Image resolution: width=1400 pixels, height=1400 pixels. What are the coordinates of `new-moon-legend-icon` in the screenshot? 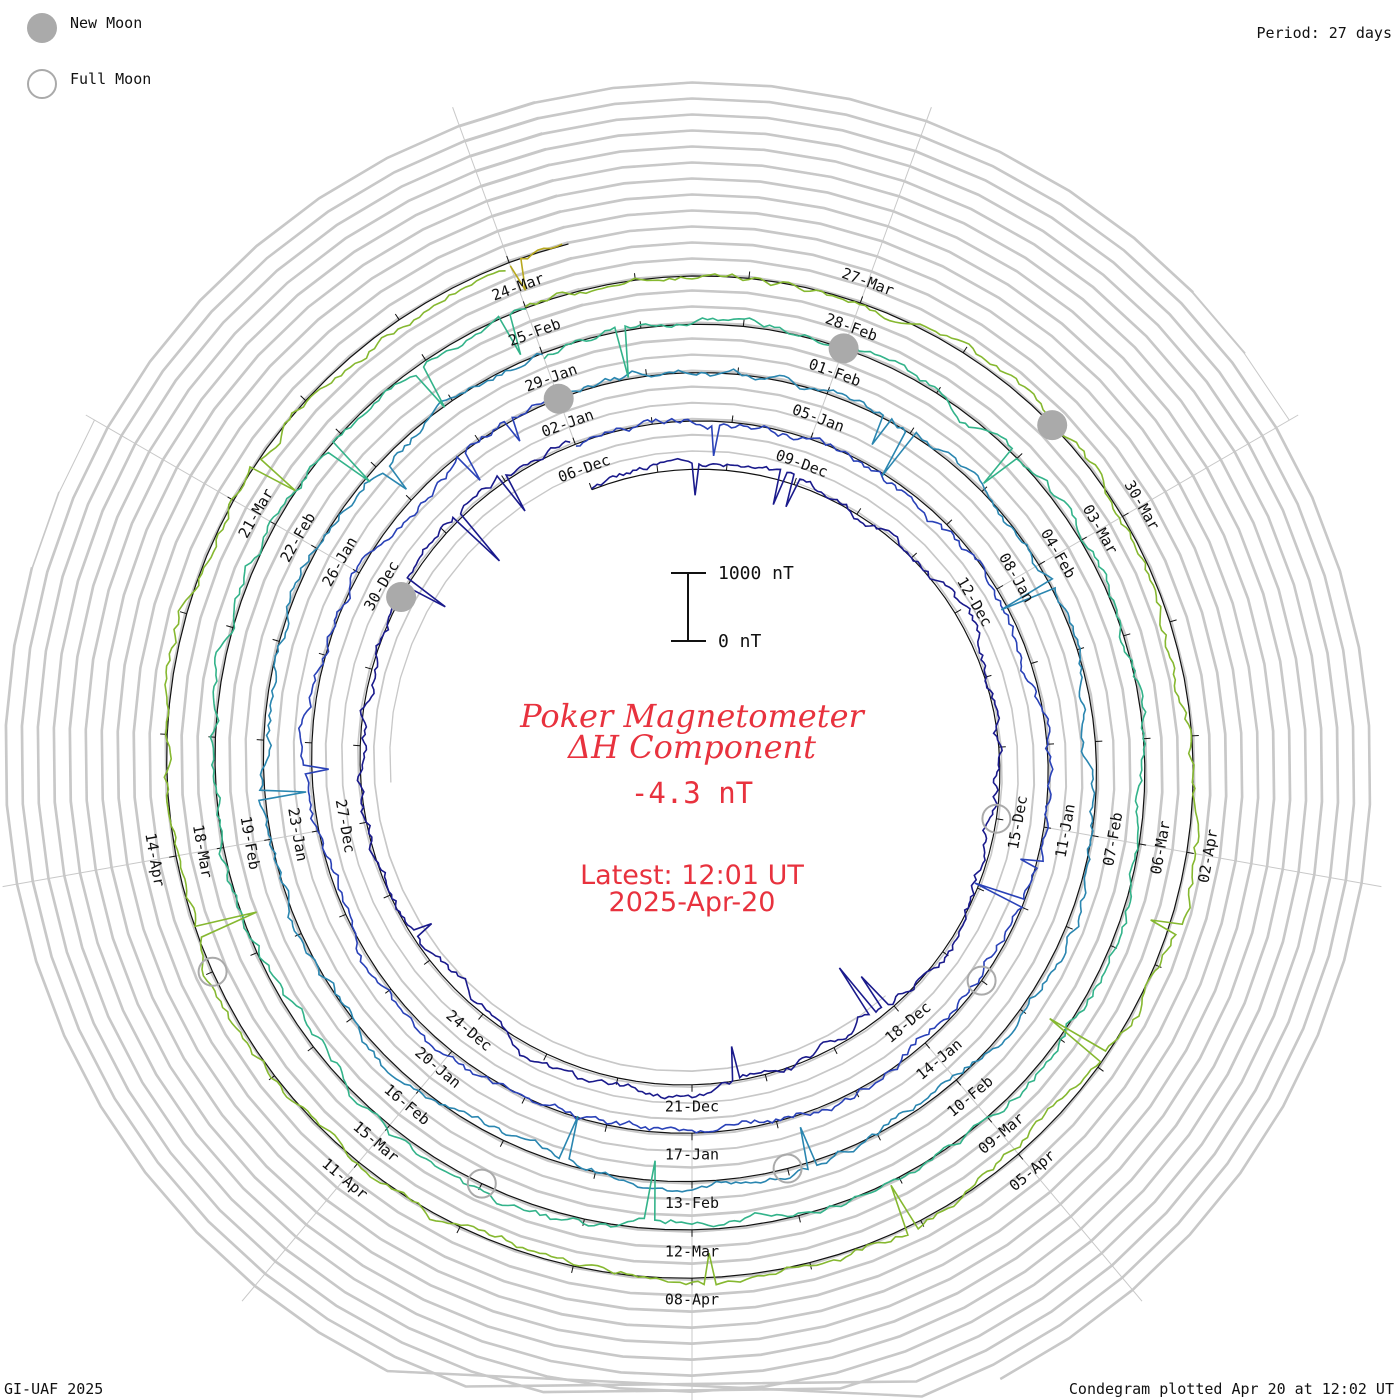 It's located at (42, 28).